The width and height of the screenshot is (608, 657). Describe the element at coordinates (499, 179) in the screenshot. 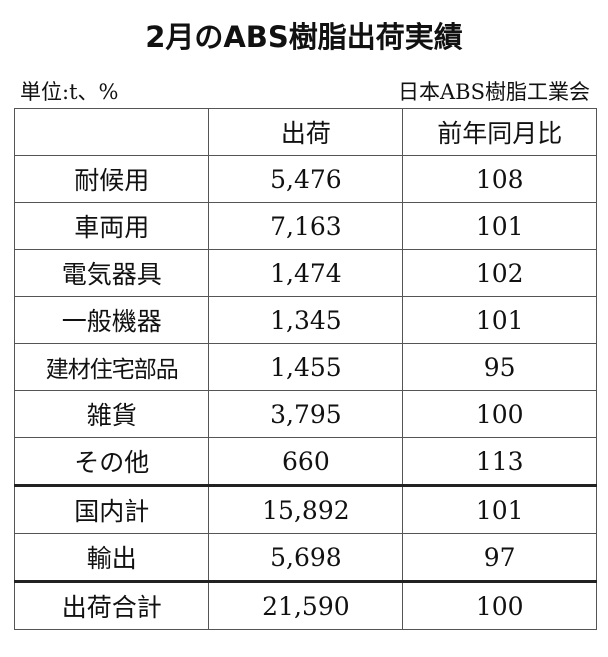

I see `yoy-cell: 108` at that location.